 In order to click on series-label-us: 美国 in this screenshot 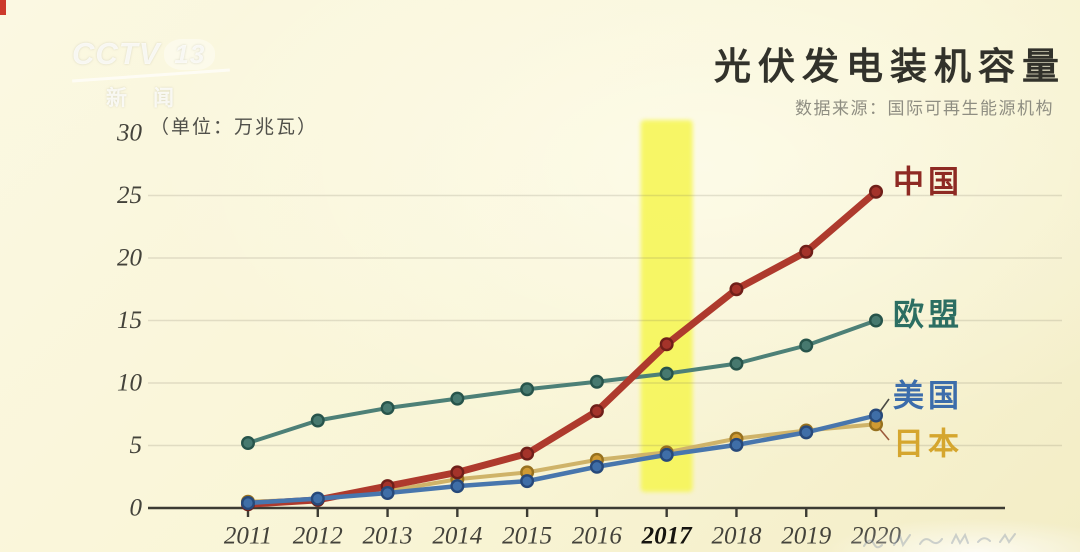, I will do `click(928, 396)`.